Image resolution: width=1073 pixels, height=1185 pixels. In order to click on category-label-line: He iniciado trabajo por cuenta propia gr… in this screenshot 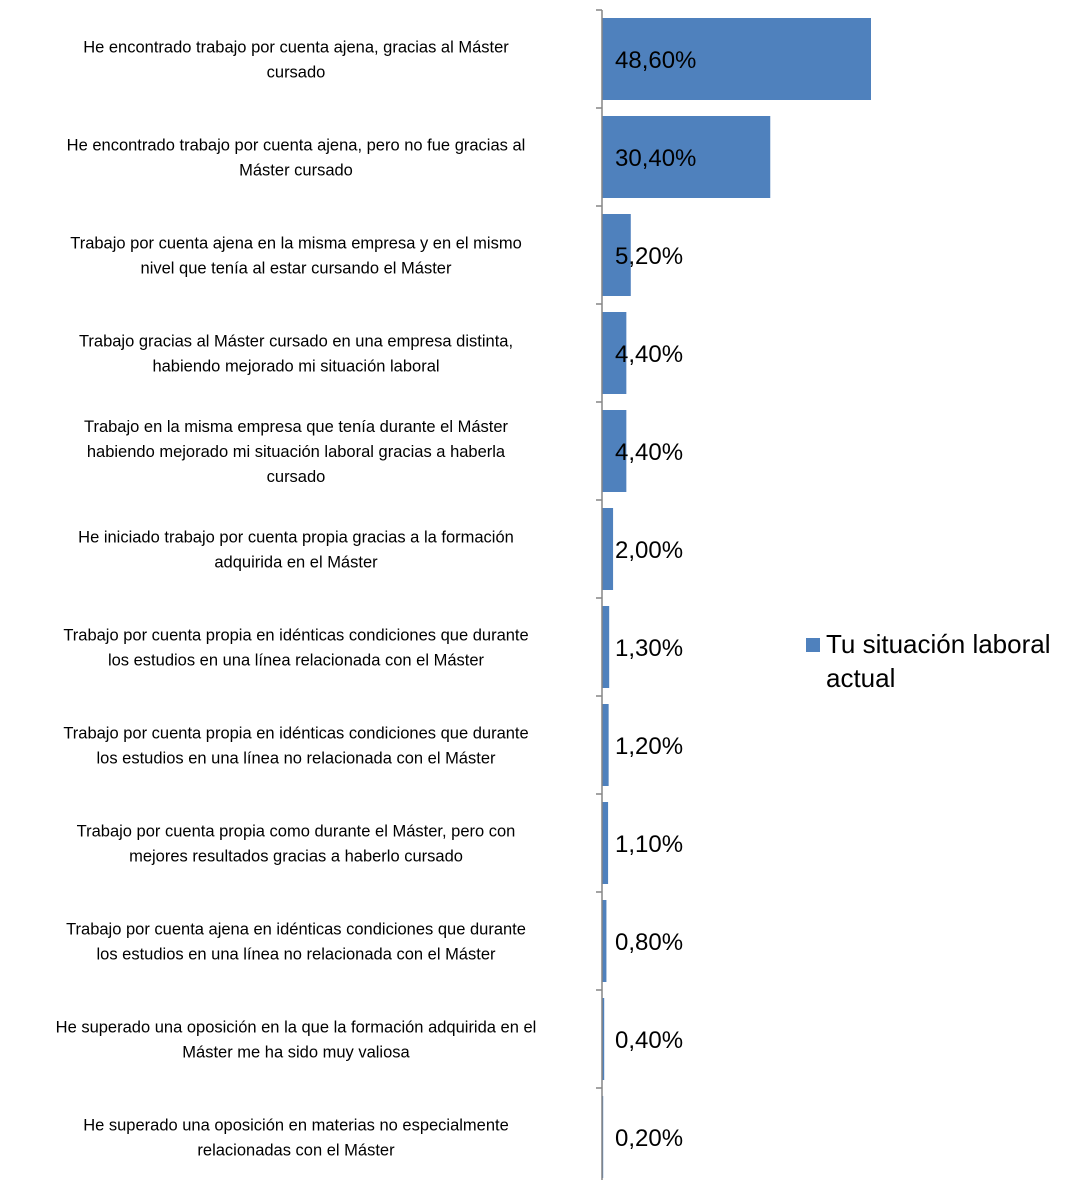, I will do `click(296, 538)`.